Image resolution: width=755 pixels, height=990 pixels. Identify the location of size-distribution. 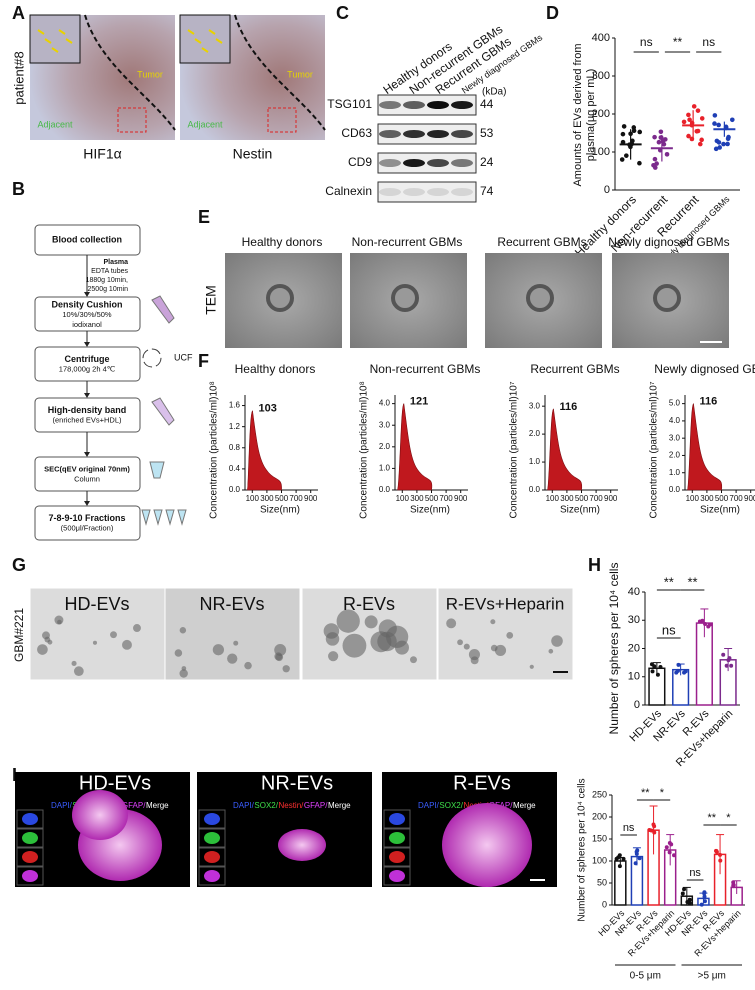
(704, 447).